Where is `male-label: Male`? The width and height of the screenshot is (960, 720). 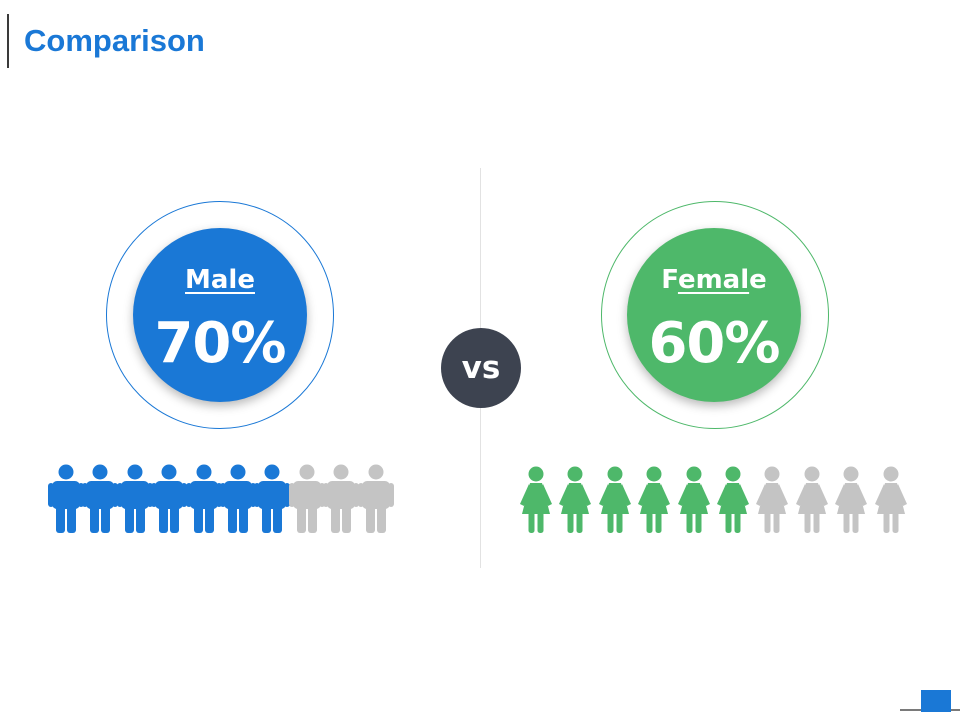
male-label: Male is located at coordinates (220, 280).